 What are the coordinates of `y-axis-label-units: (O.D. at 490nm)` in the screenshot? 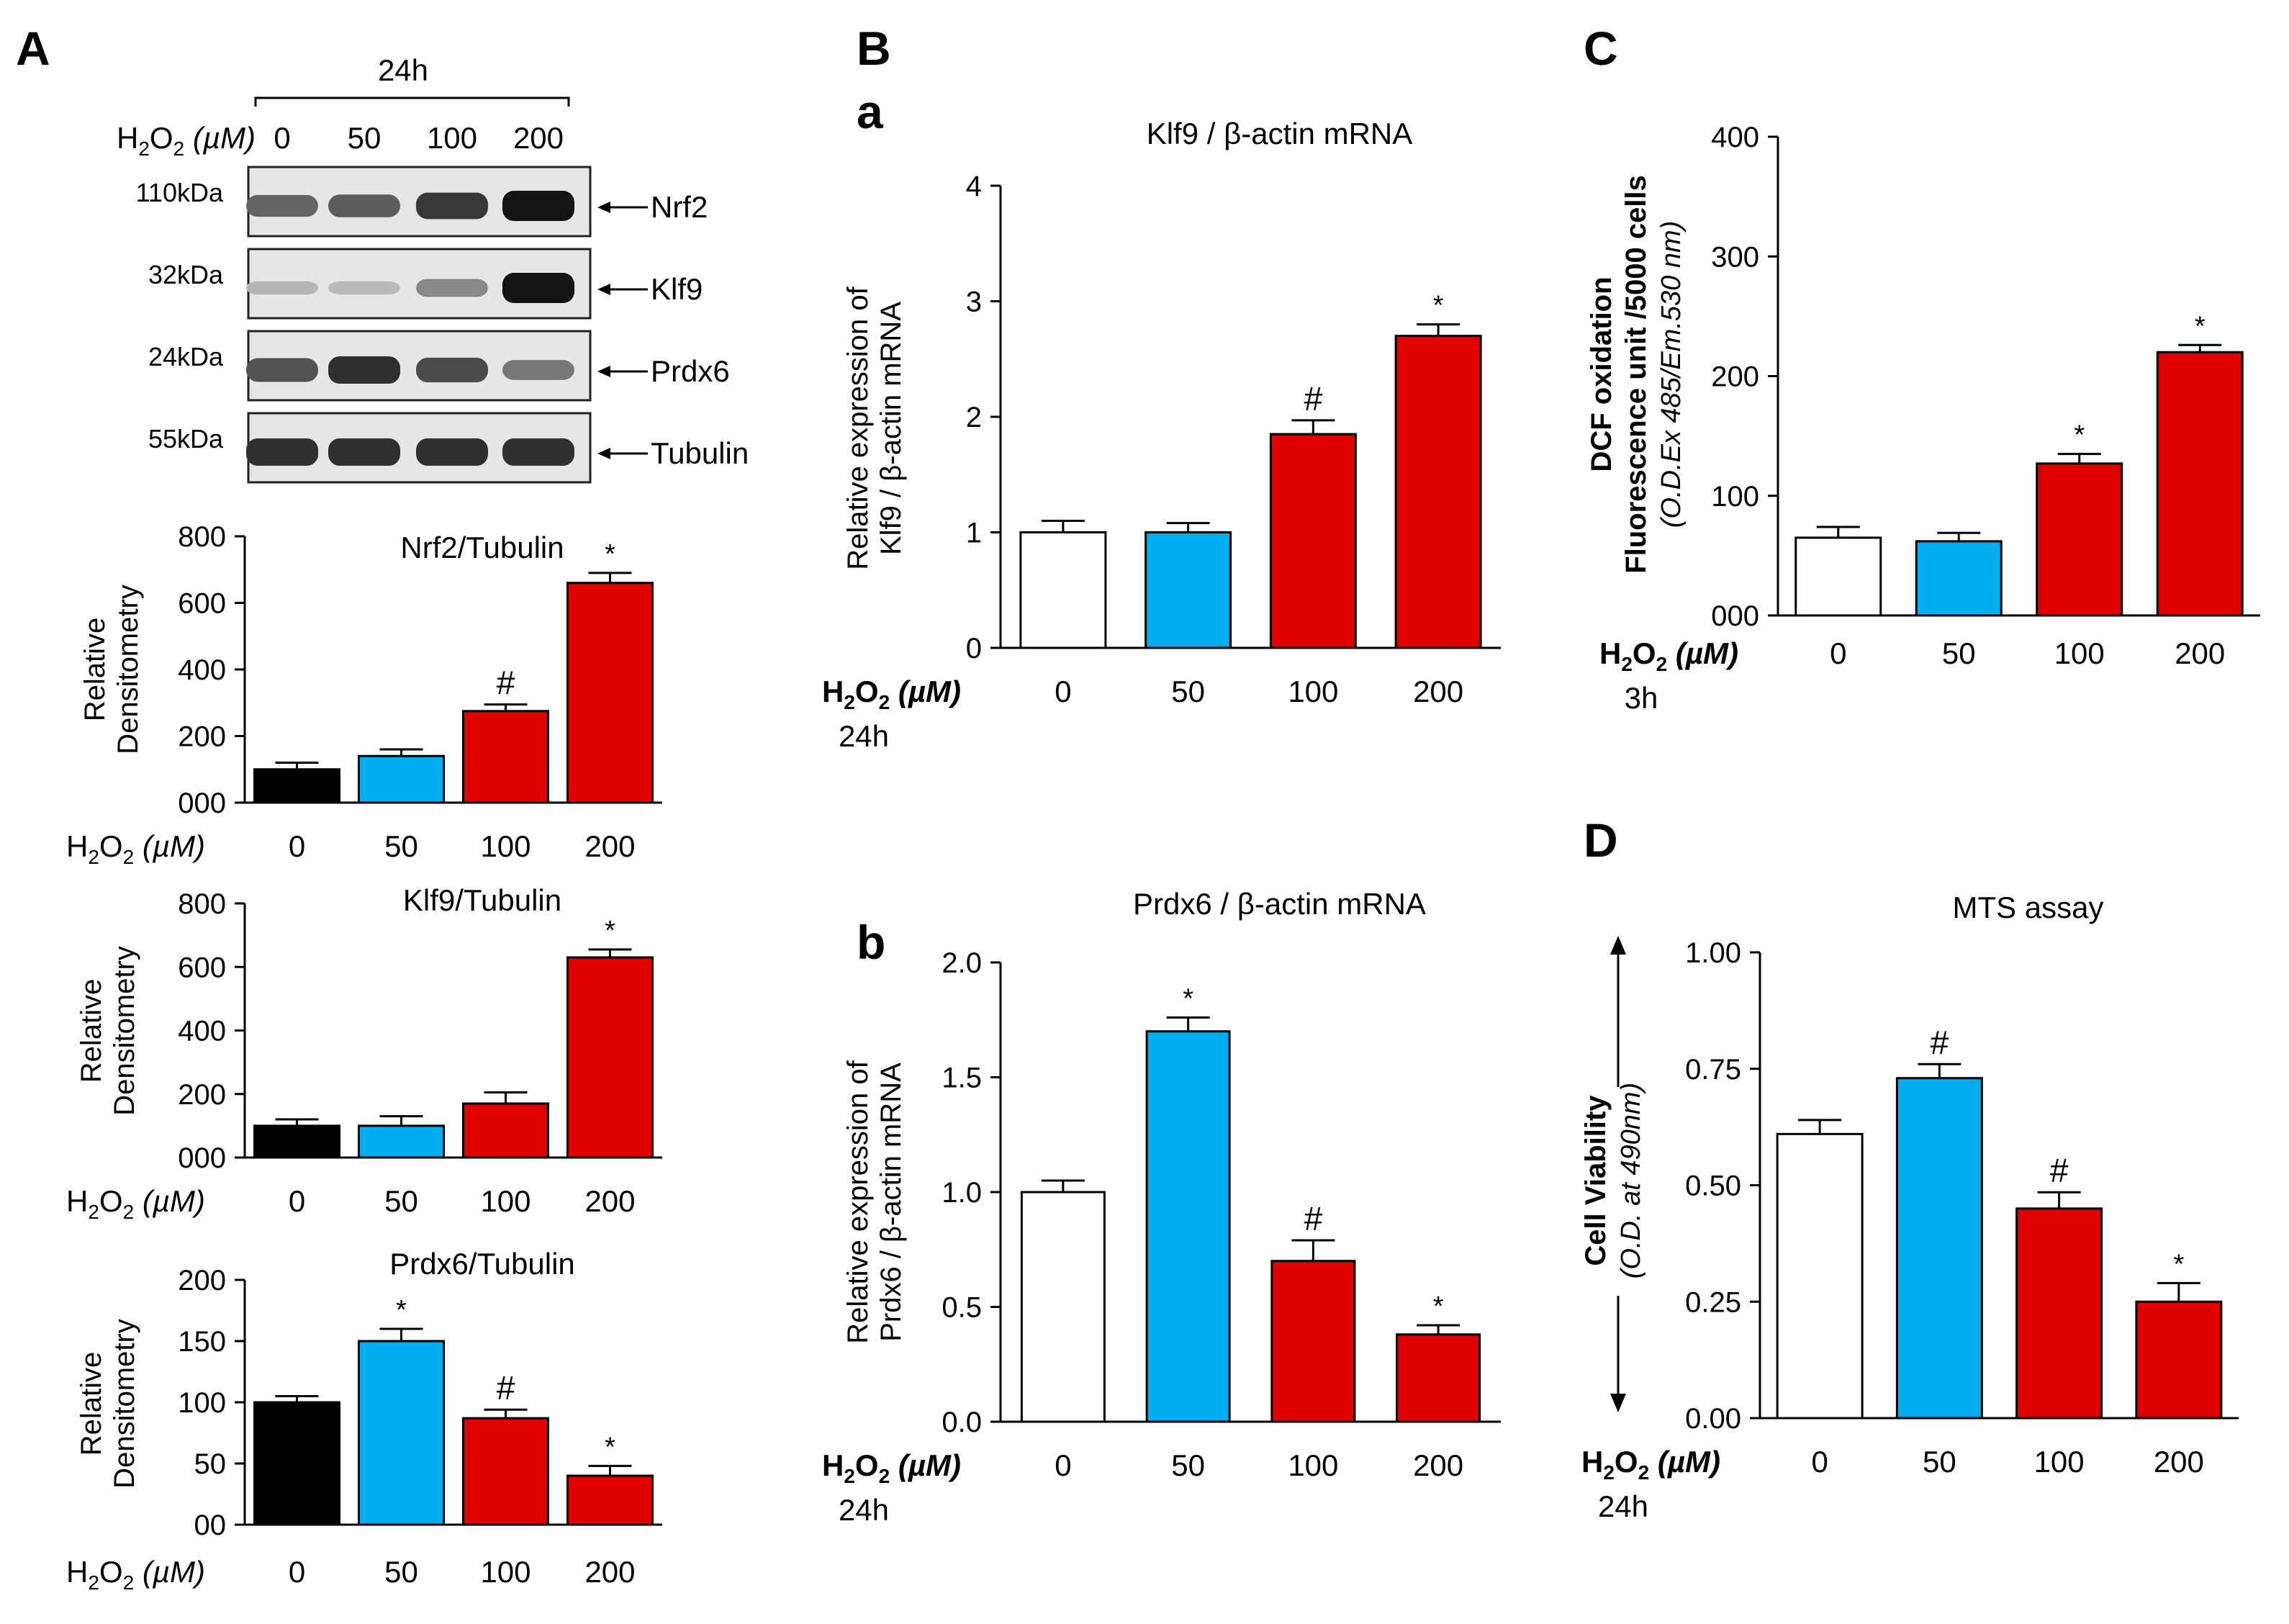 It's located at (1631, 1180).